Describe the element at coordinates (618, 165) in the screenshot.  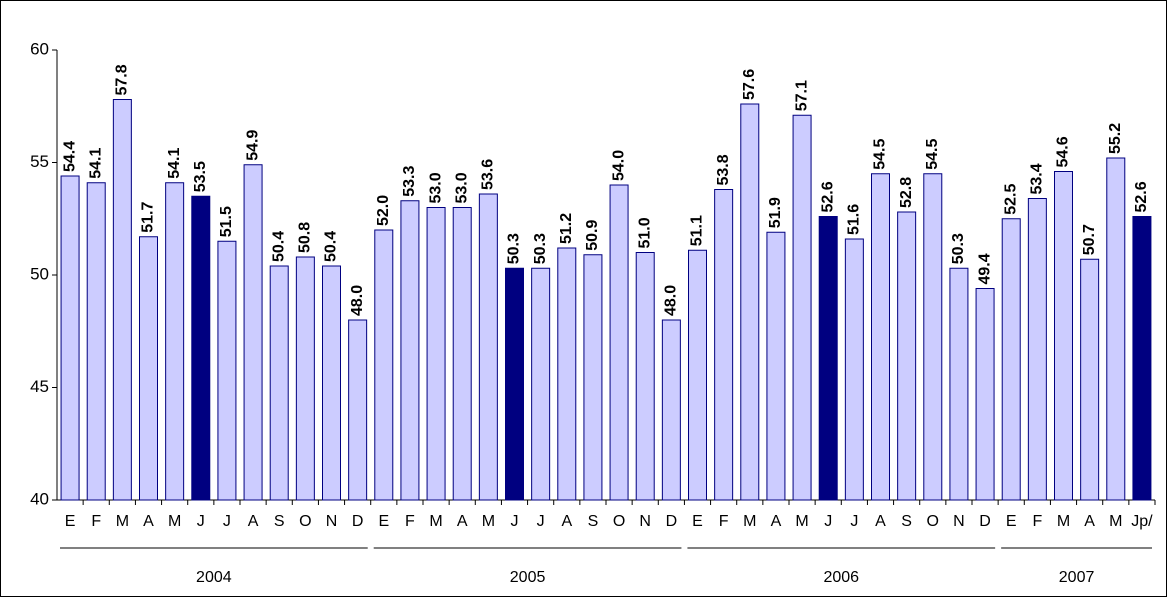
I see `value-label: 54.0` at that location.